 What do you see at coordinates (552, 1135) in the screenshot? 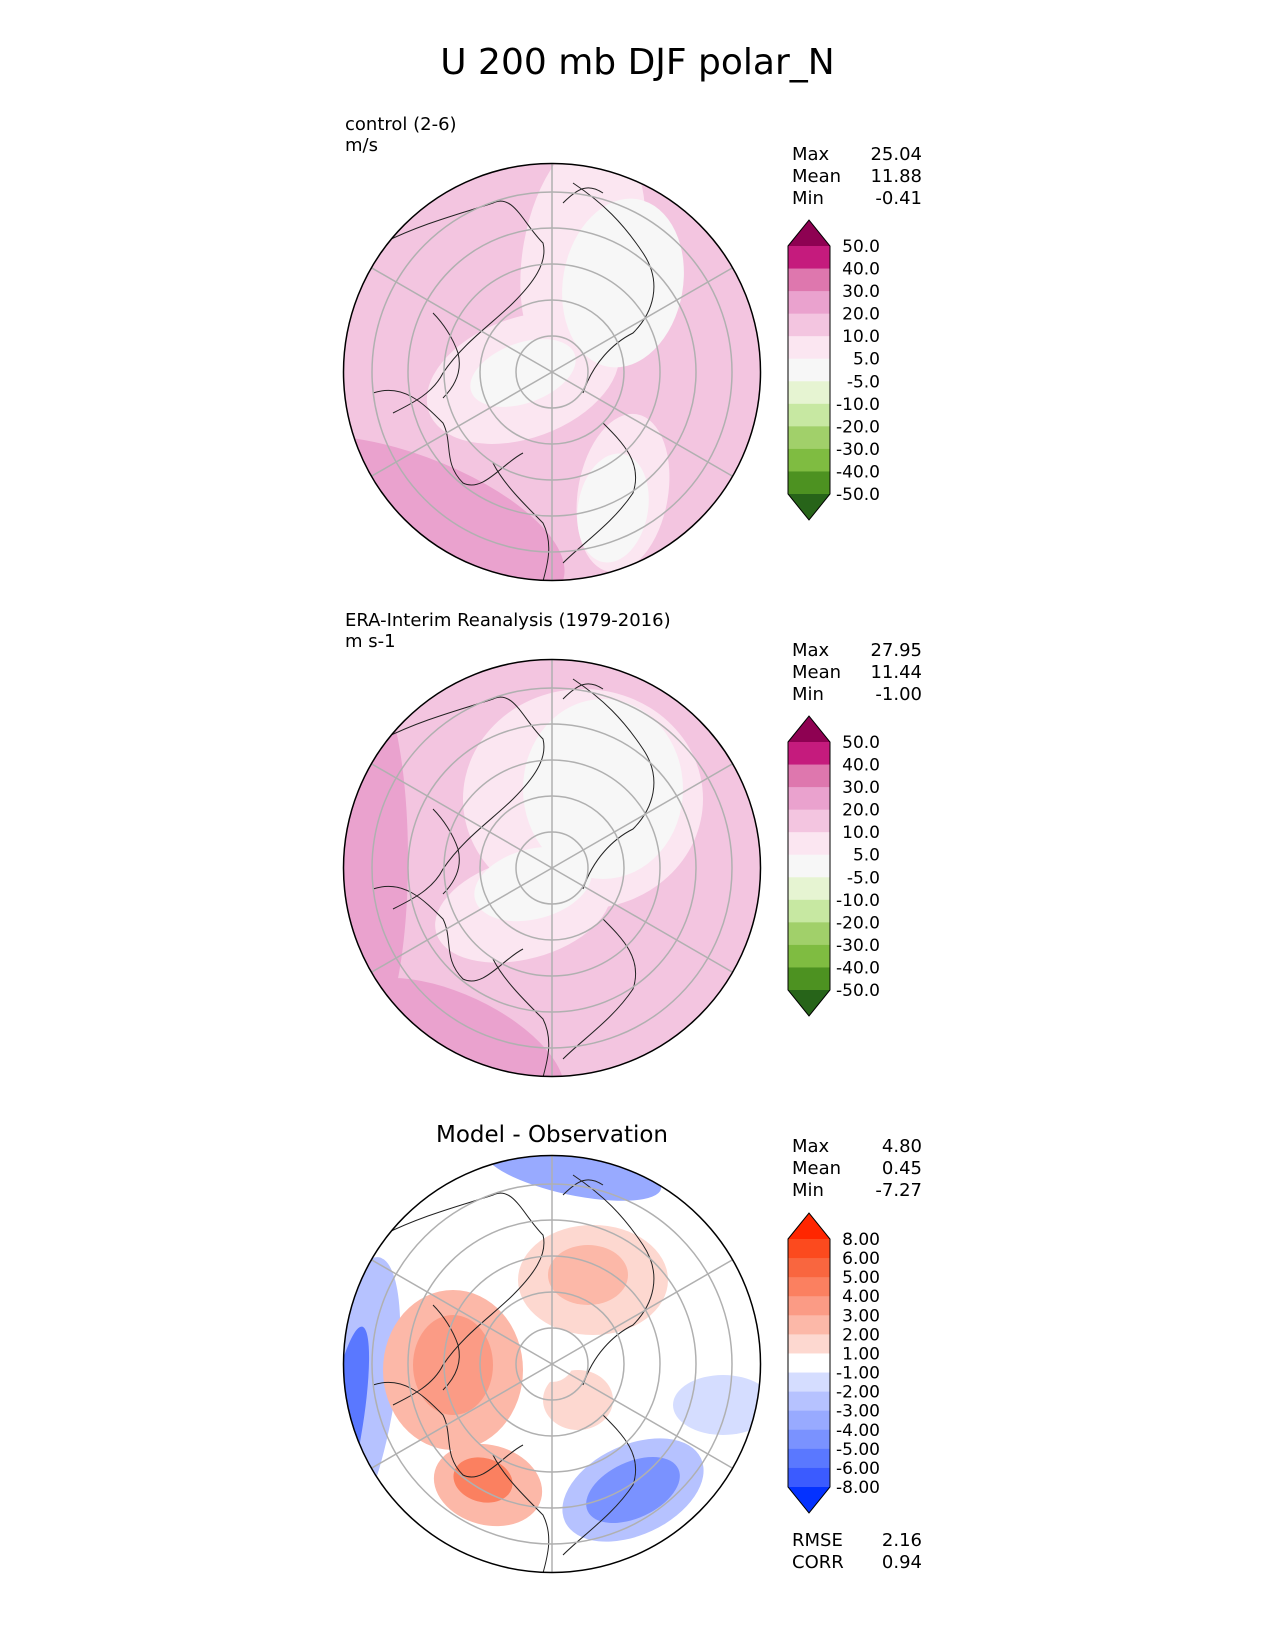
I see `diff-heading: Model - Observation` at bounding box center [552, 1135].